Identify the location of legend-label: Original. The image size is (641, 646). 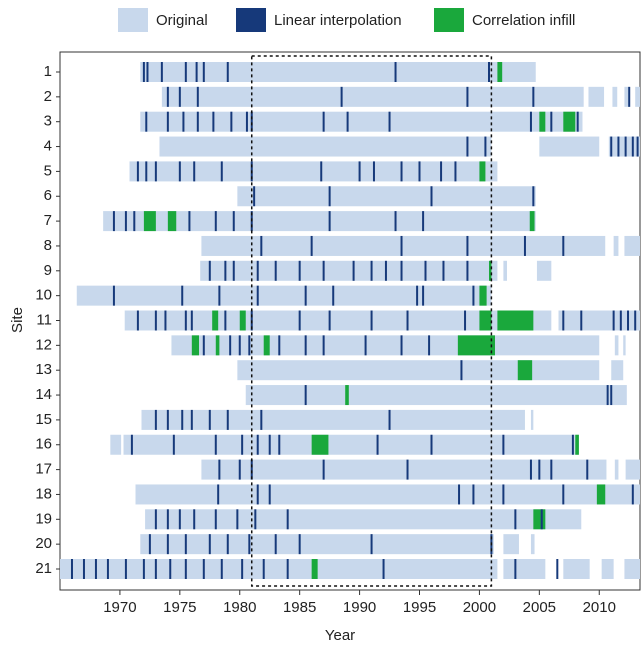
(182, 20).